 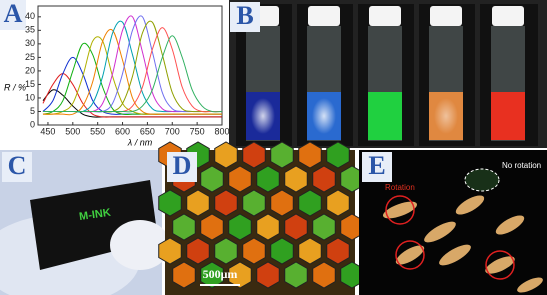 What do you see at coordinates (32, 111) in the screenshot?
I see `y-tick-label: 5` at bounding box center [32, 111].